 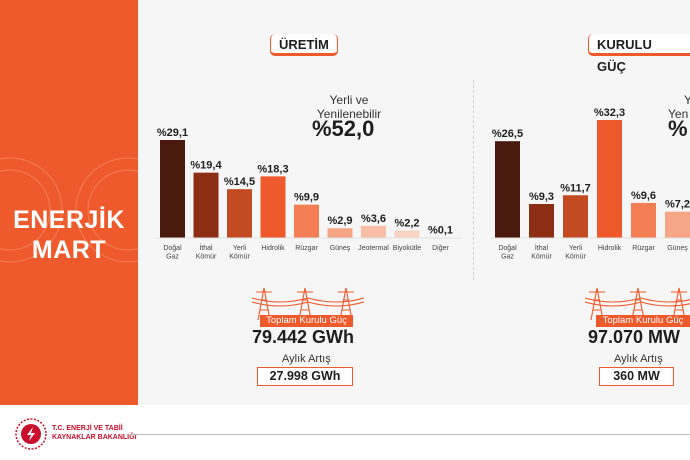 I want to click on yerli-yenilenebilir-label-2: Y Yen, so click(x=679, y=107).